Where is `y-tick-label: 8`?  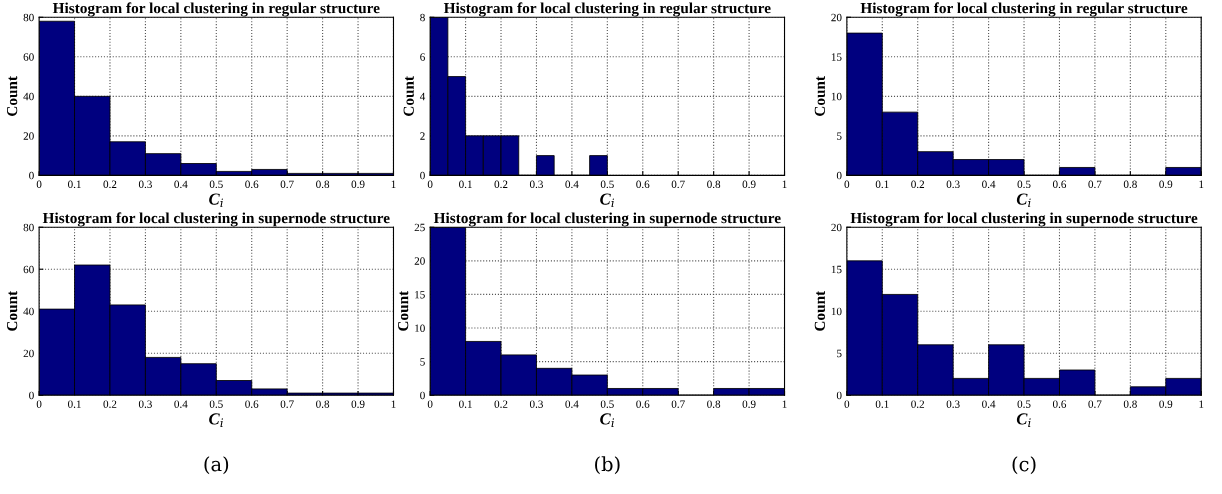 y-tick-label: 8 is located at coordinates (422, 17).